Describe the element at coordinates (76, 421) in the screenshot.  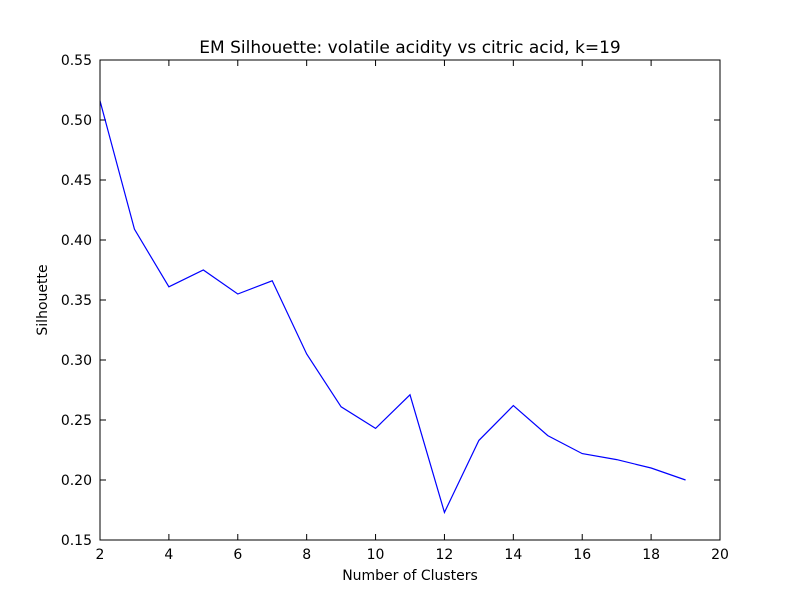
I see `y-tick-label: 0.25` at that location.